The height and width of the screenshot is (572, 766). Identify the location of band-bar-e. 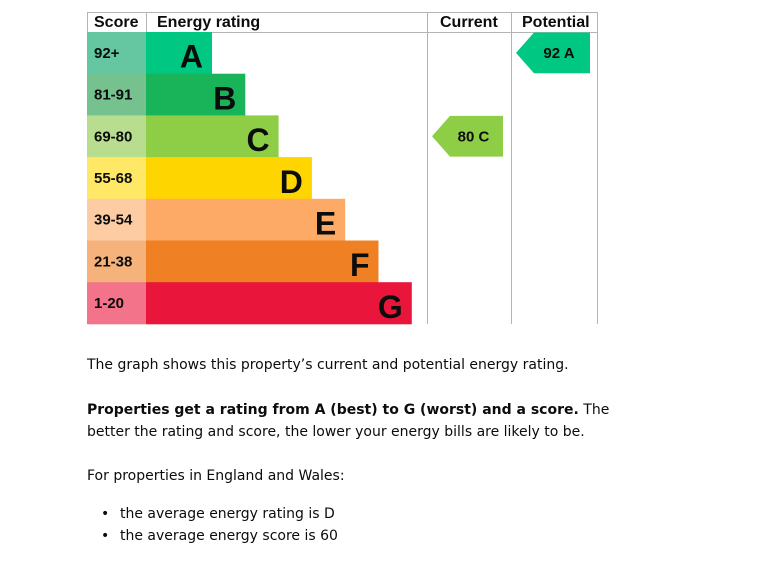
(246, 219).